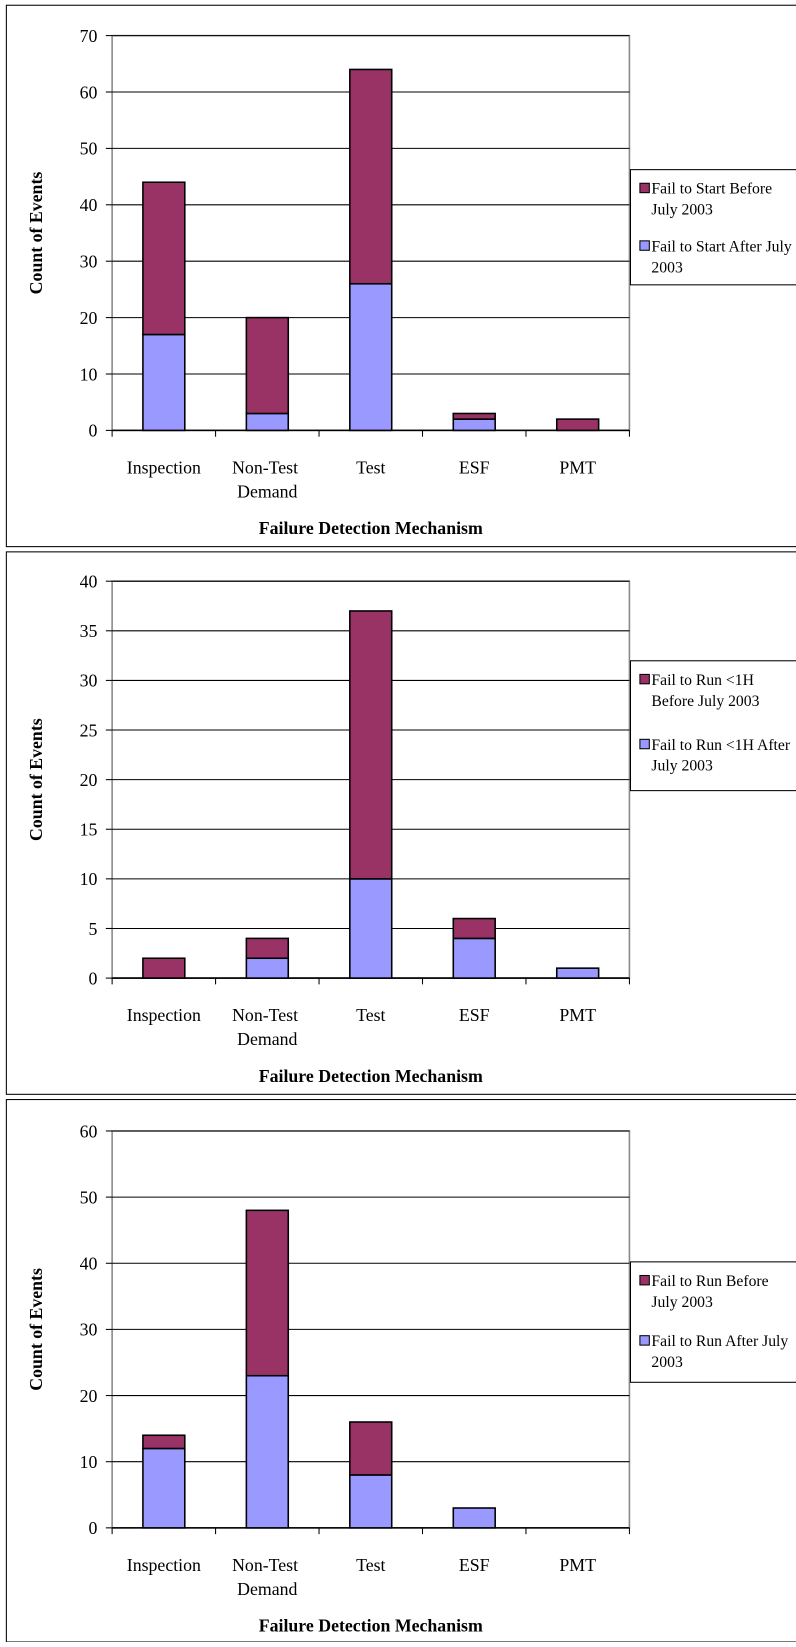 The image size is (796, 1647). I want to click on y-tick-label: 35, so click(89, 631).